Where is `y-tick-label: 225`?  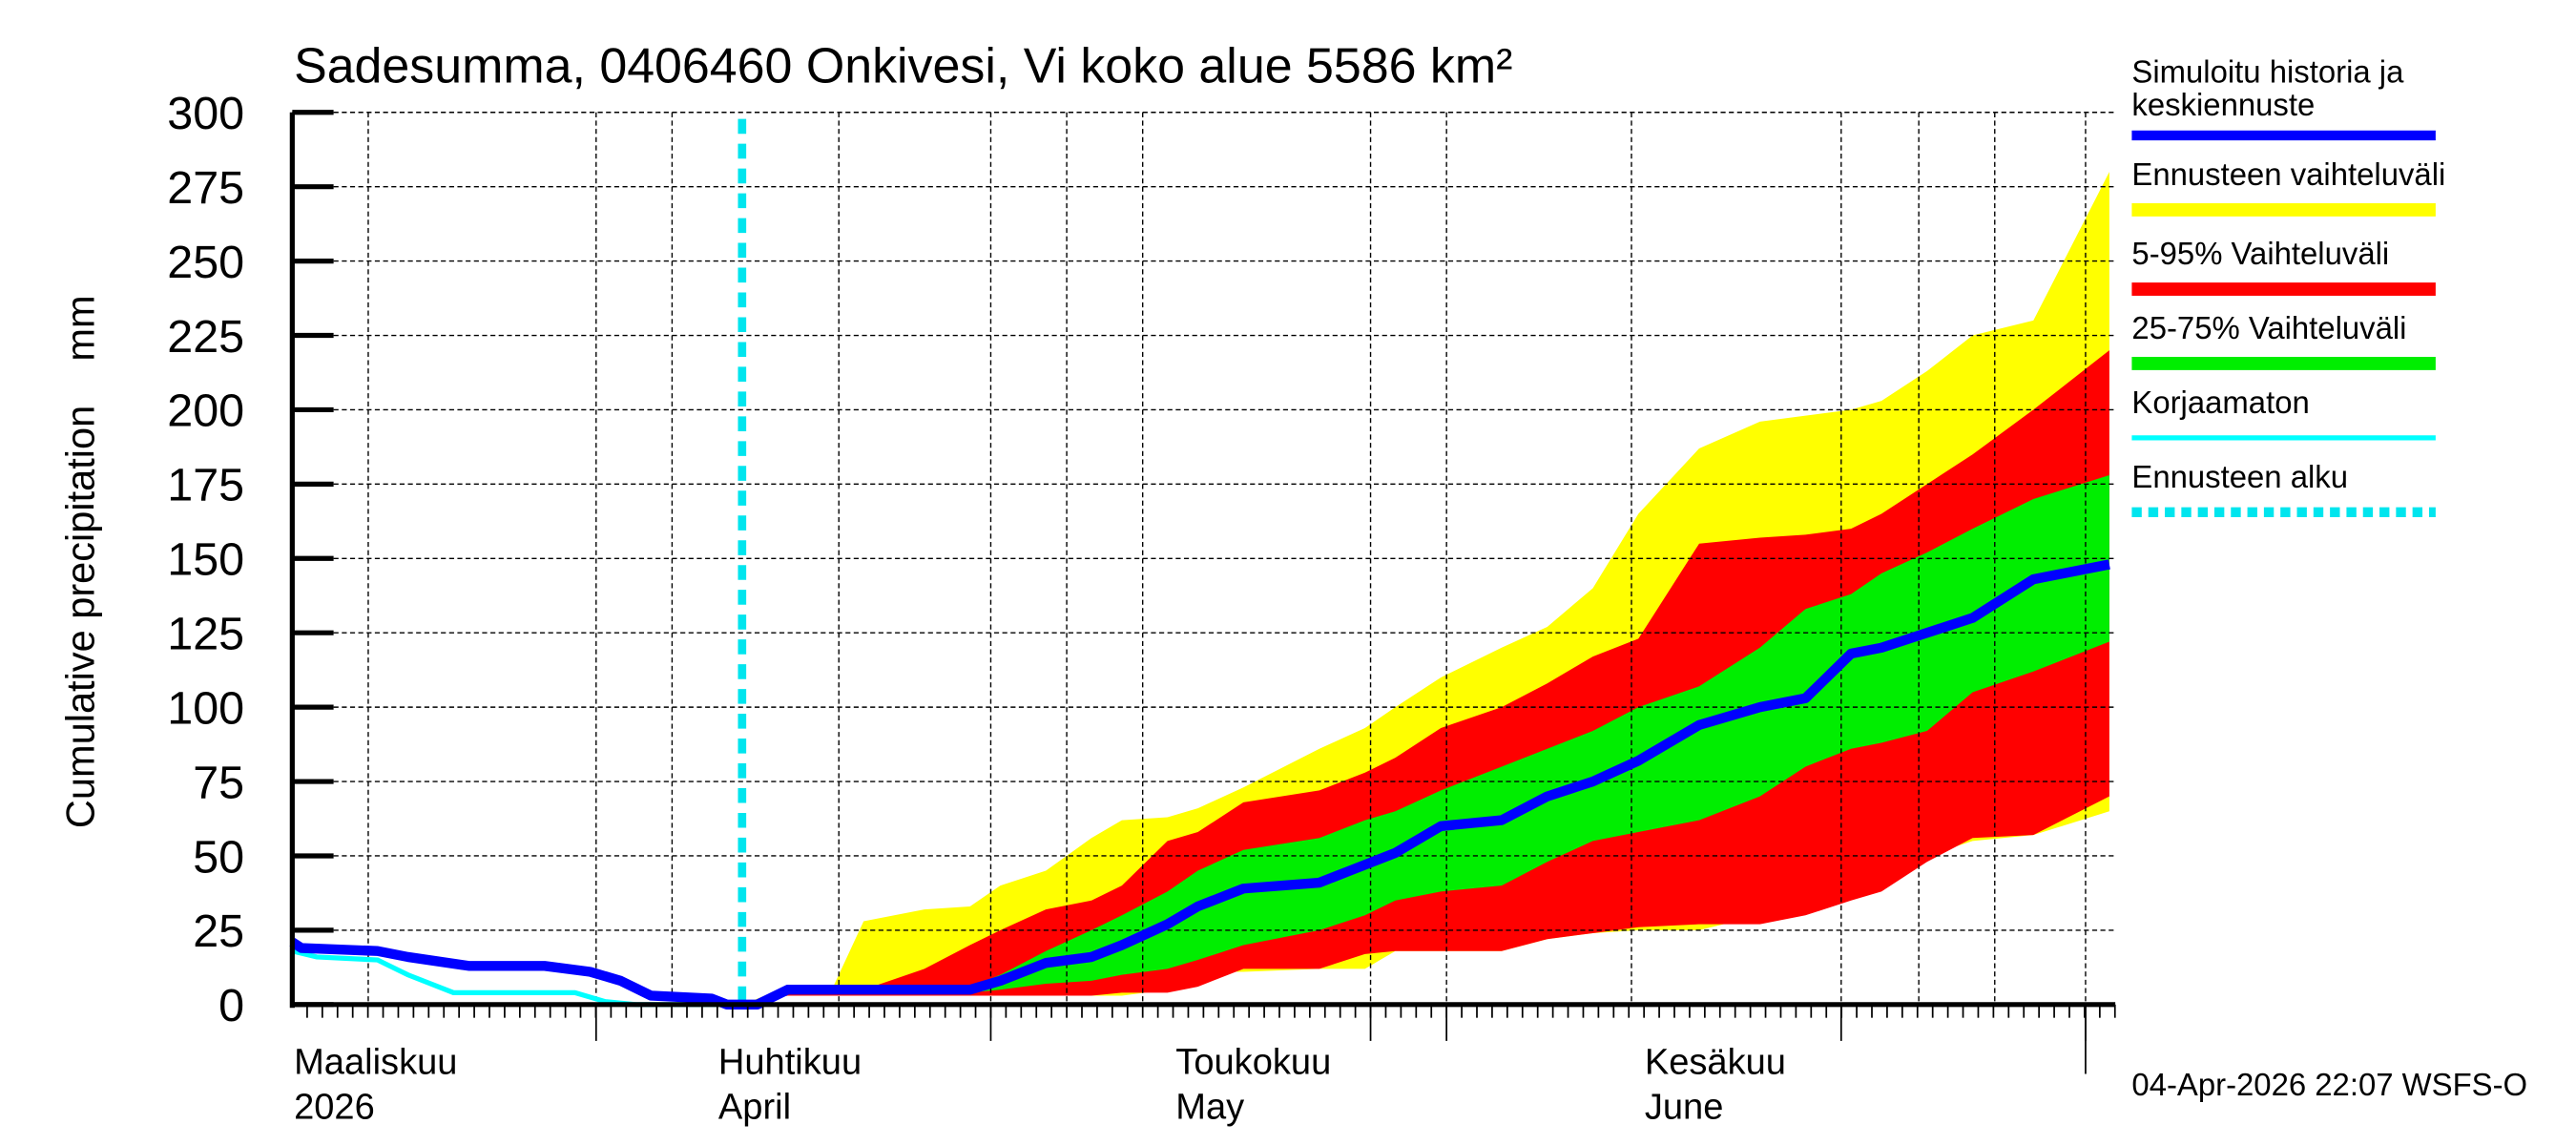 y-tick-label: 225 is located at coordinates (205, 337).